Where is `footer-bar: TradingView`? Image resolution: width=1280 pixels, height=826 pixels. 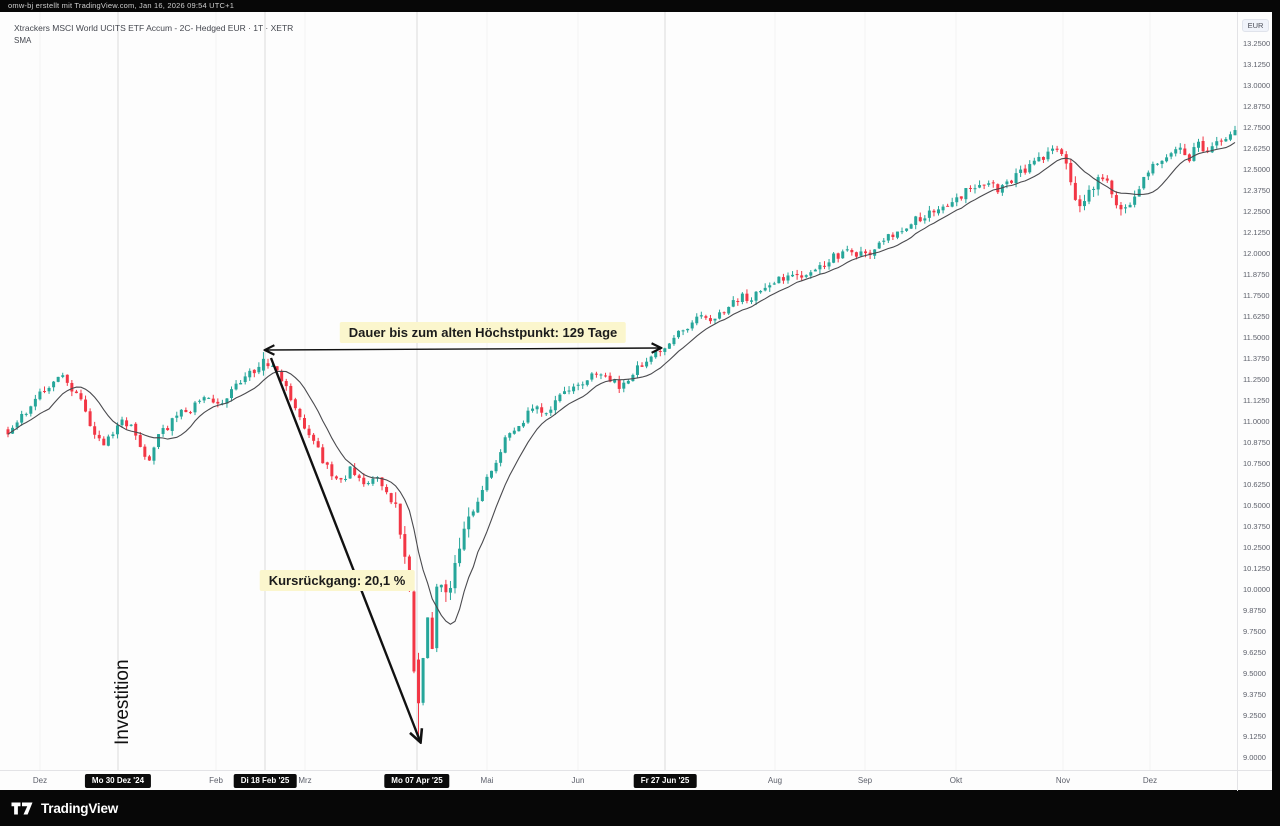
footer-bar: TradingView is located at coordinates (640, 808).